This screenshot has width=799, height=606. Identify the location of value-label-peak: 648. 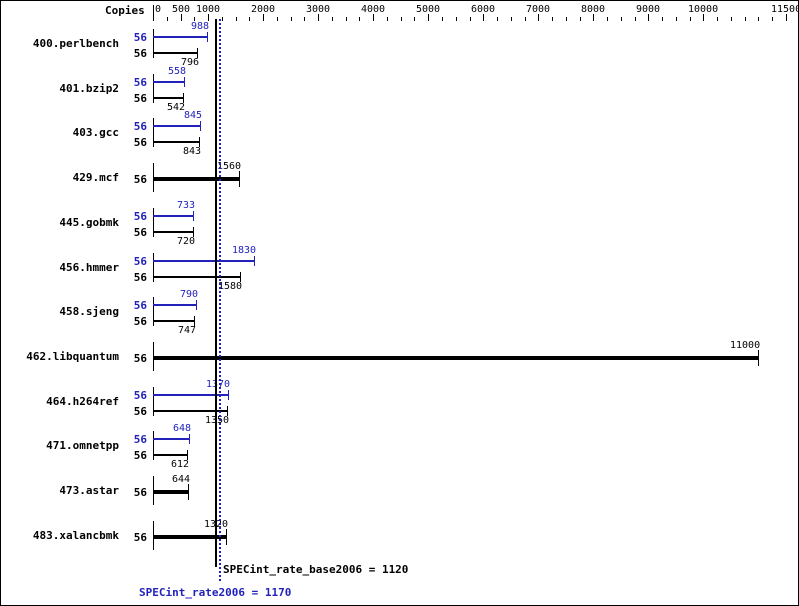
(182, 429).